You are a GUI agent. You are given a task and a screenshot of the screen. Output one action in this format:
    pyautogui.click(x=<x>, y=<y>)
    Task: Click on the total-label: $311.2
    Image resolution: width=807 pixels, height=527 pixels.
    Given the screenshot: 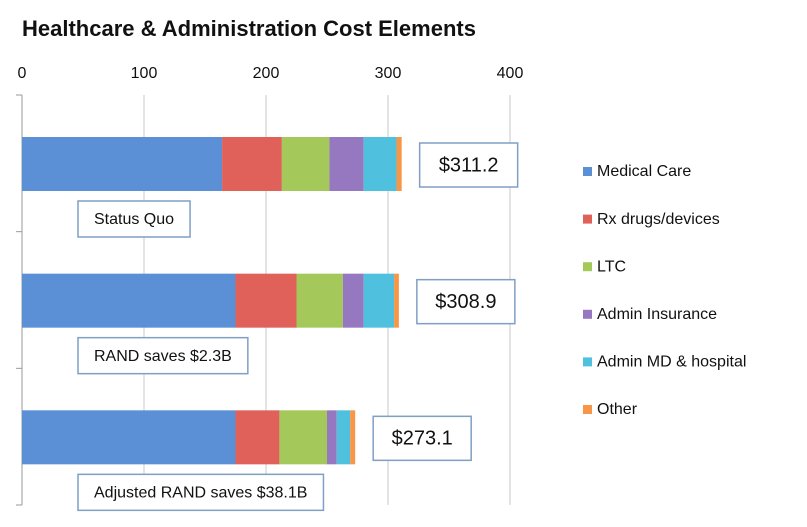 What is the action you would take?
    pyautogui.click(x=469, y=165)
    